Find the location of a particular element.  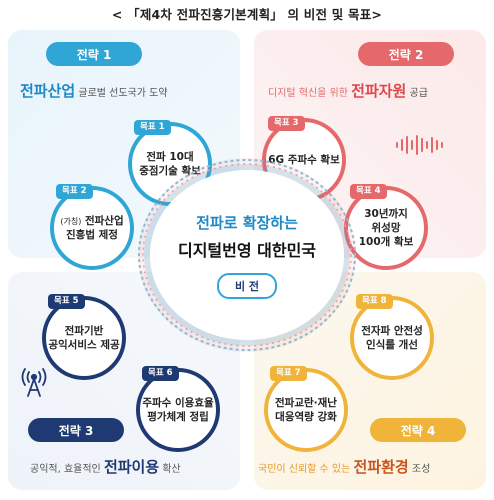

goal-5-text: 전파기반 공익서비스 제공 is located at coordinates (84, 337).